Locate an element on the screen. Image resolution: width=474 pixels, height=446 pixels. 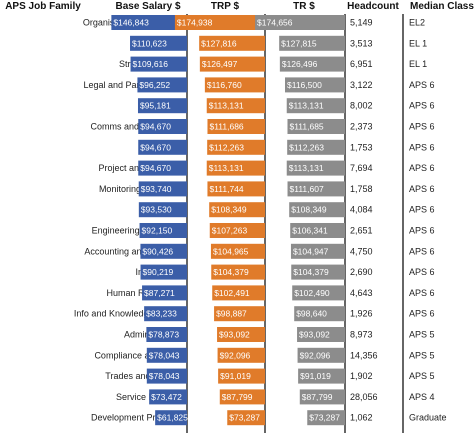
headcount-value: 2,651 is located at coordinates (361, 231).